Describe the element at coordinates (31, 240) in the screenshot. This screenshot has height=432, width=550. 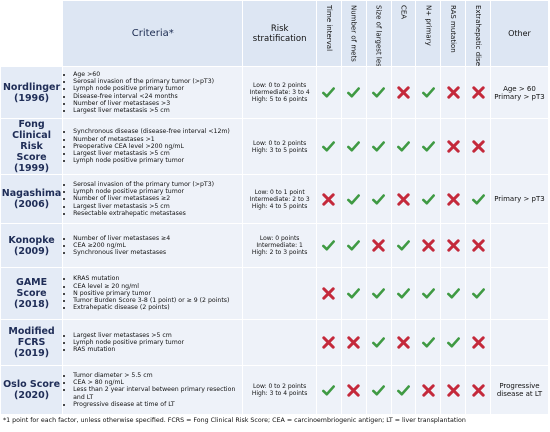
I see `score-name-line: Konopke` at that location.